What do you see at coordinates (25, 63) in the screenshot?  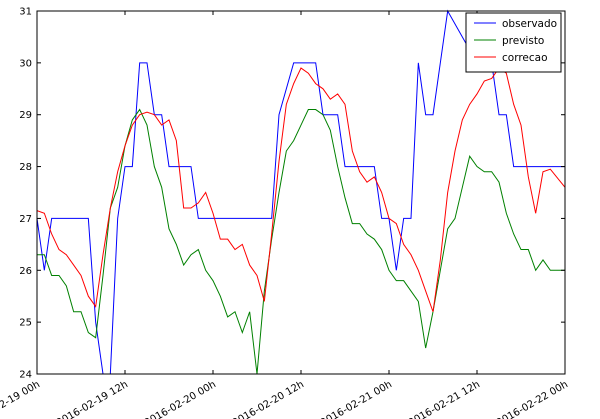 I see `y-tick-label: 30` at bounding box center [25, 63].